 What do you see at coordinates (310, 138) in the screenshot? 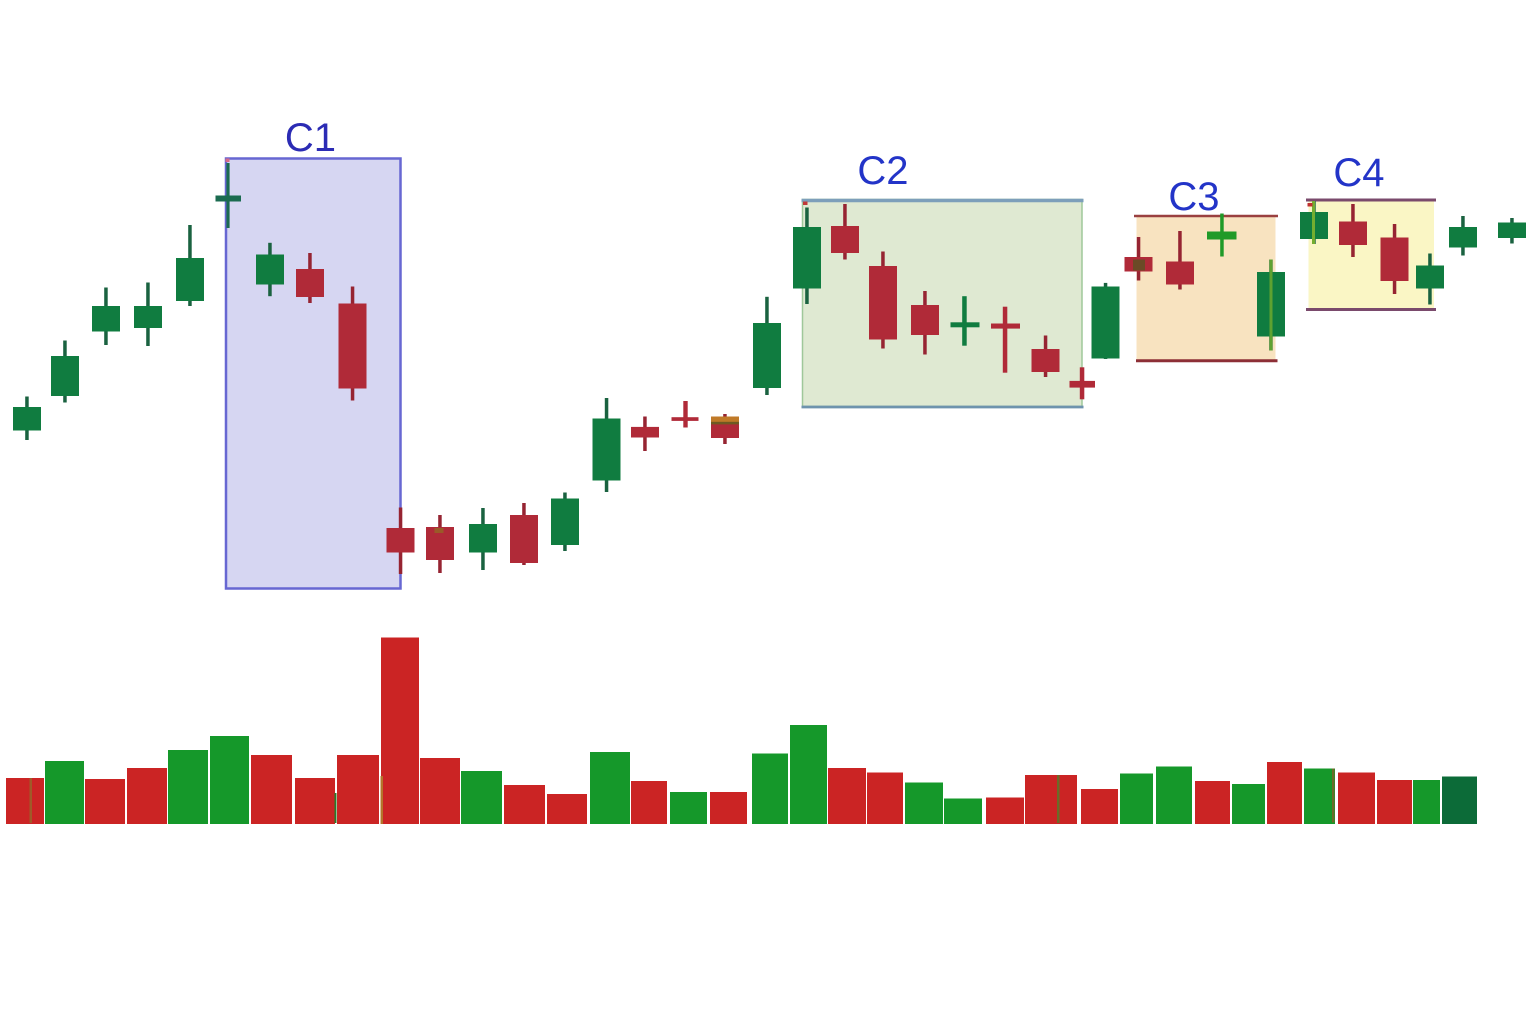
I see `svg-text: C1` at bounding box center [310, 138].